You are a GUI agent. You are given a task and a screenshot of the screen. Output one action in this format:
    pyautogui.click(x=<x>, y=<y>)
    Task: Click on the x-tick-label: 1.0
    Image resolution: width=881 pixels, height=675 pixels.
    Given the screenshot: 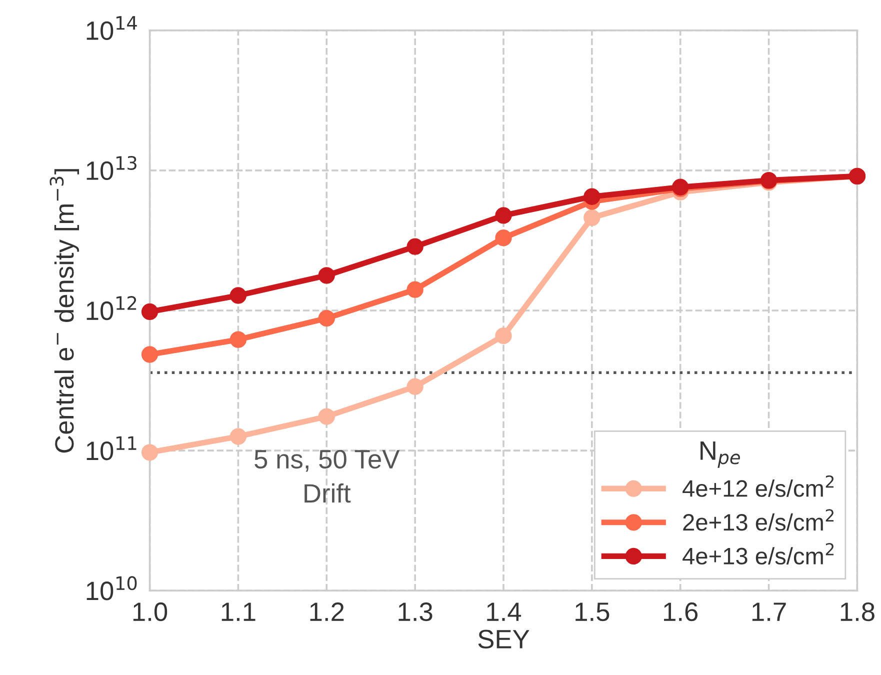 What is the action you would take?
    pyautogui.click(x=150, y=612)
    